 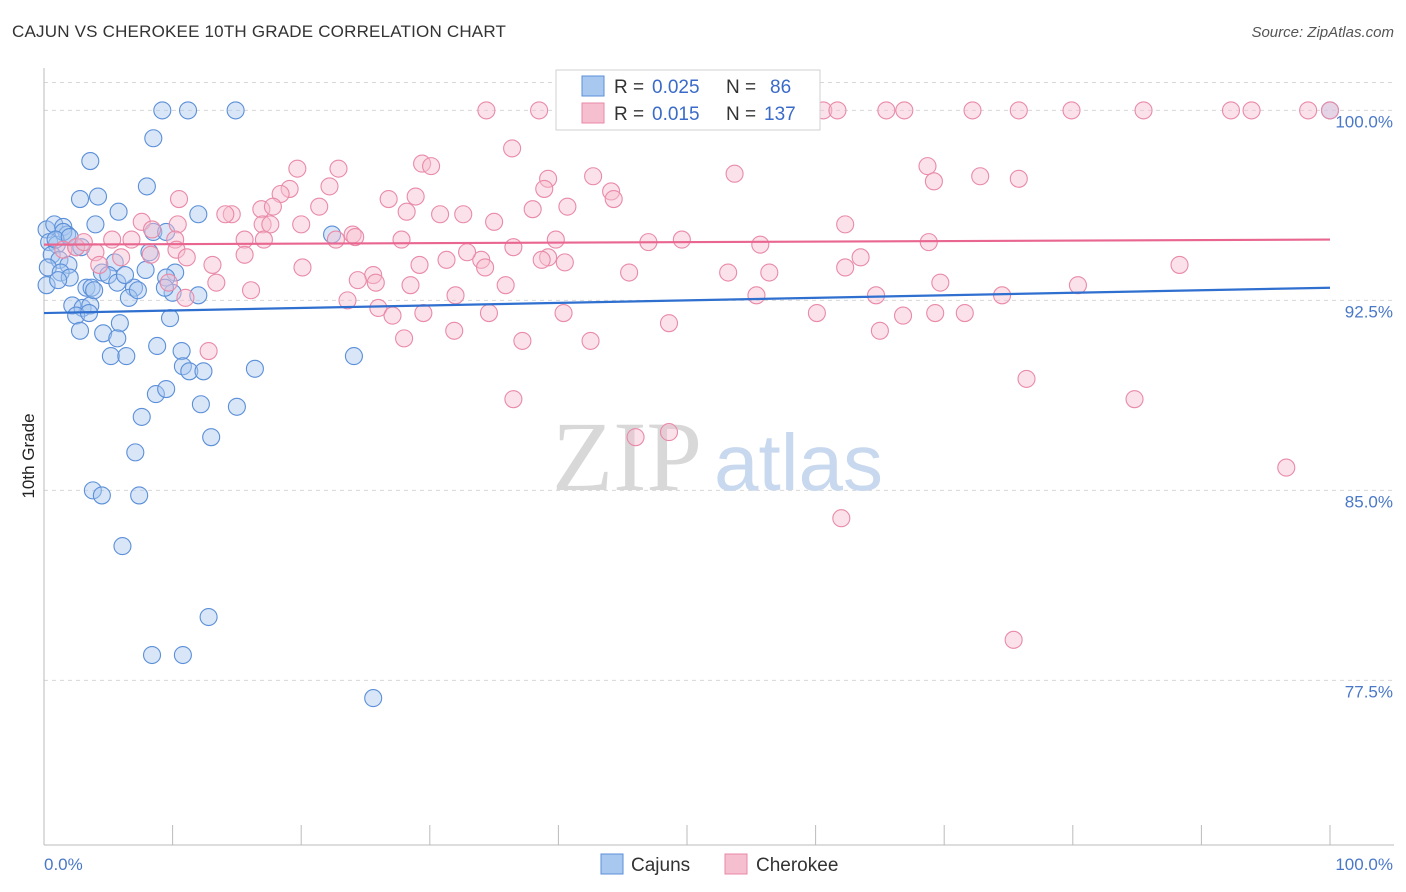 What do you see at coordinates (688, 100) in the screenshot?
I see `stats-legend: R = 0.025 N = 86 R = 0.015 N = 137` at bounding box center [688, 100].